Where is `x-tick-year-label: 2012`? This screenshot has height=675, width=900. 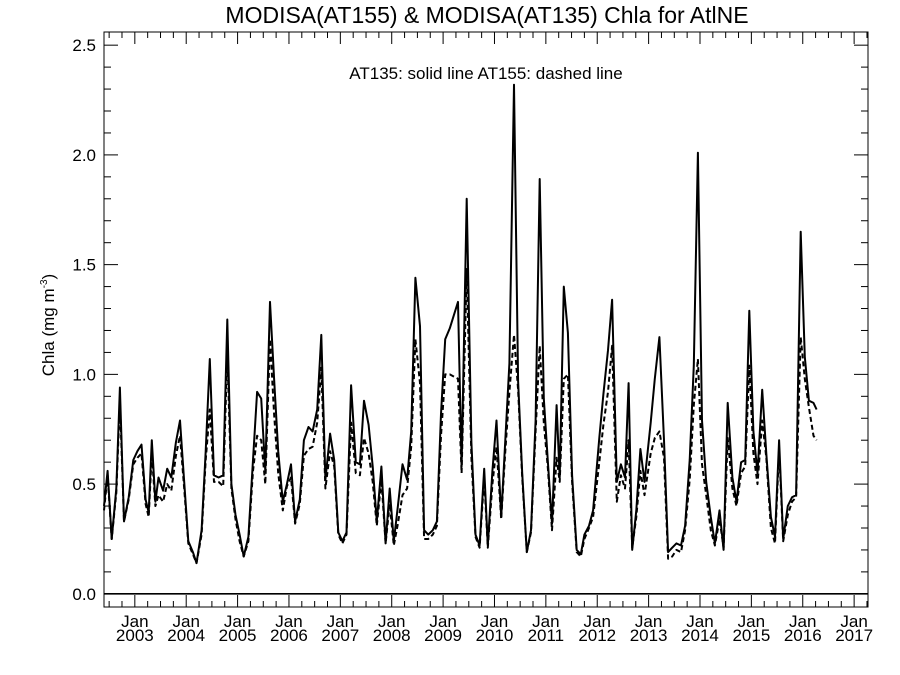
x-tick-year-label: 2012 is located at coordinates (597, 635).